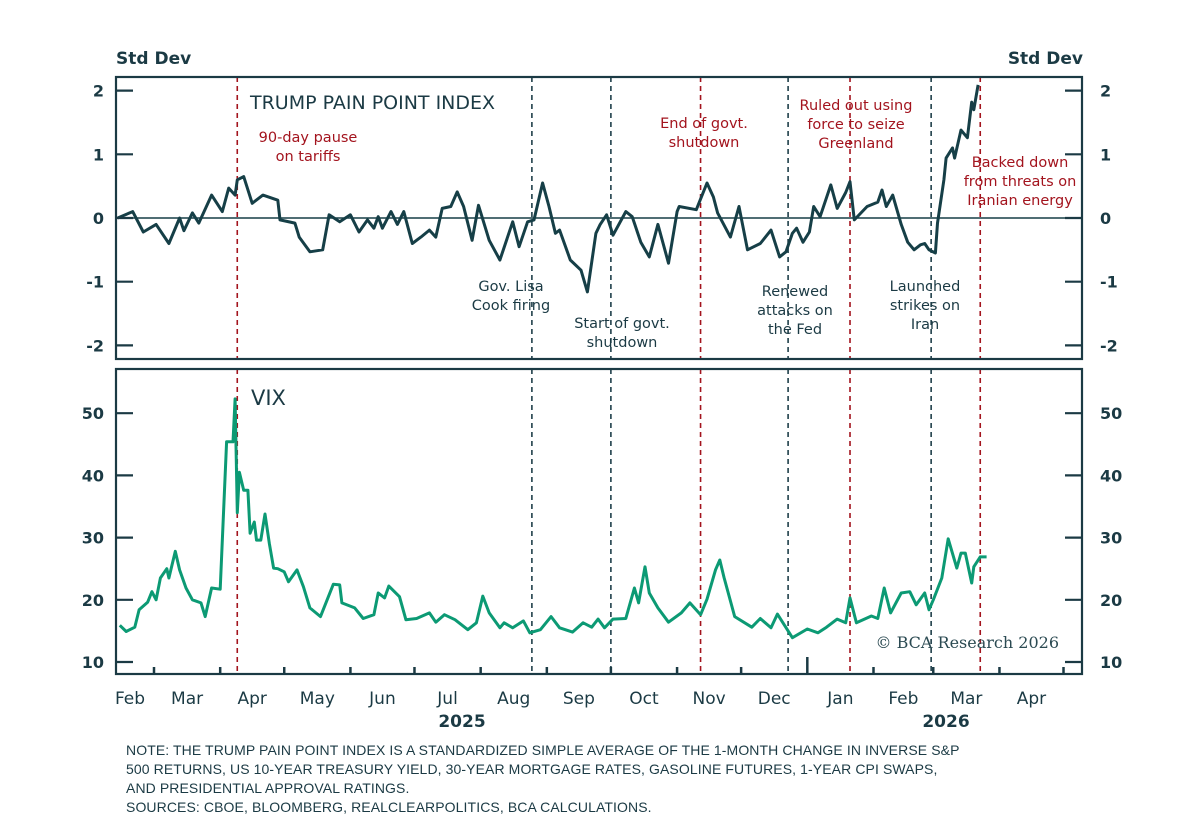  I want to click on x-tick-label: Jul, so click(447, 699).